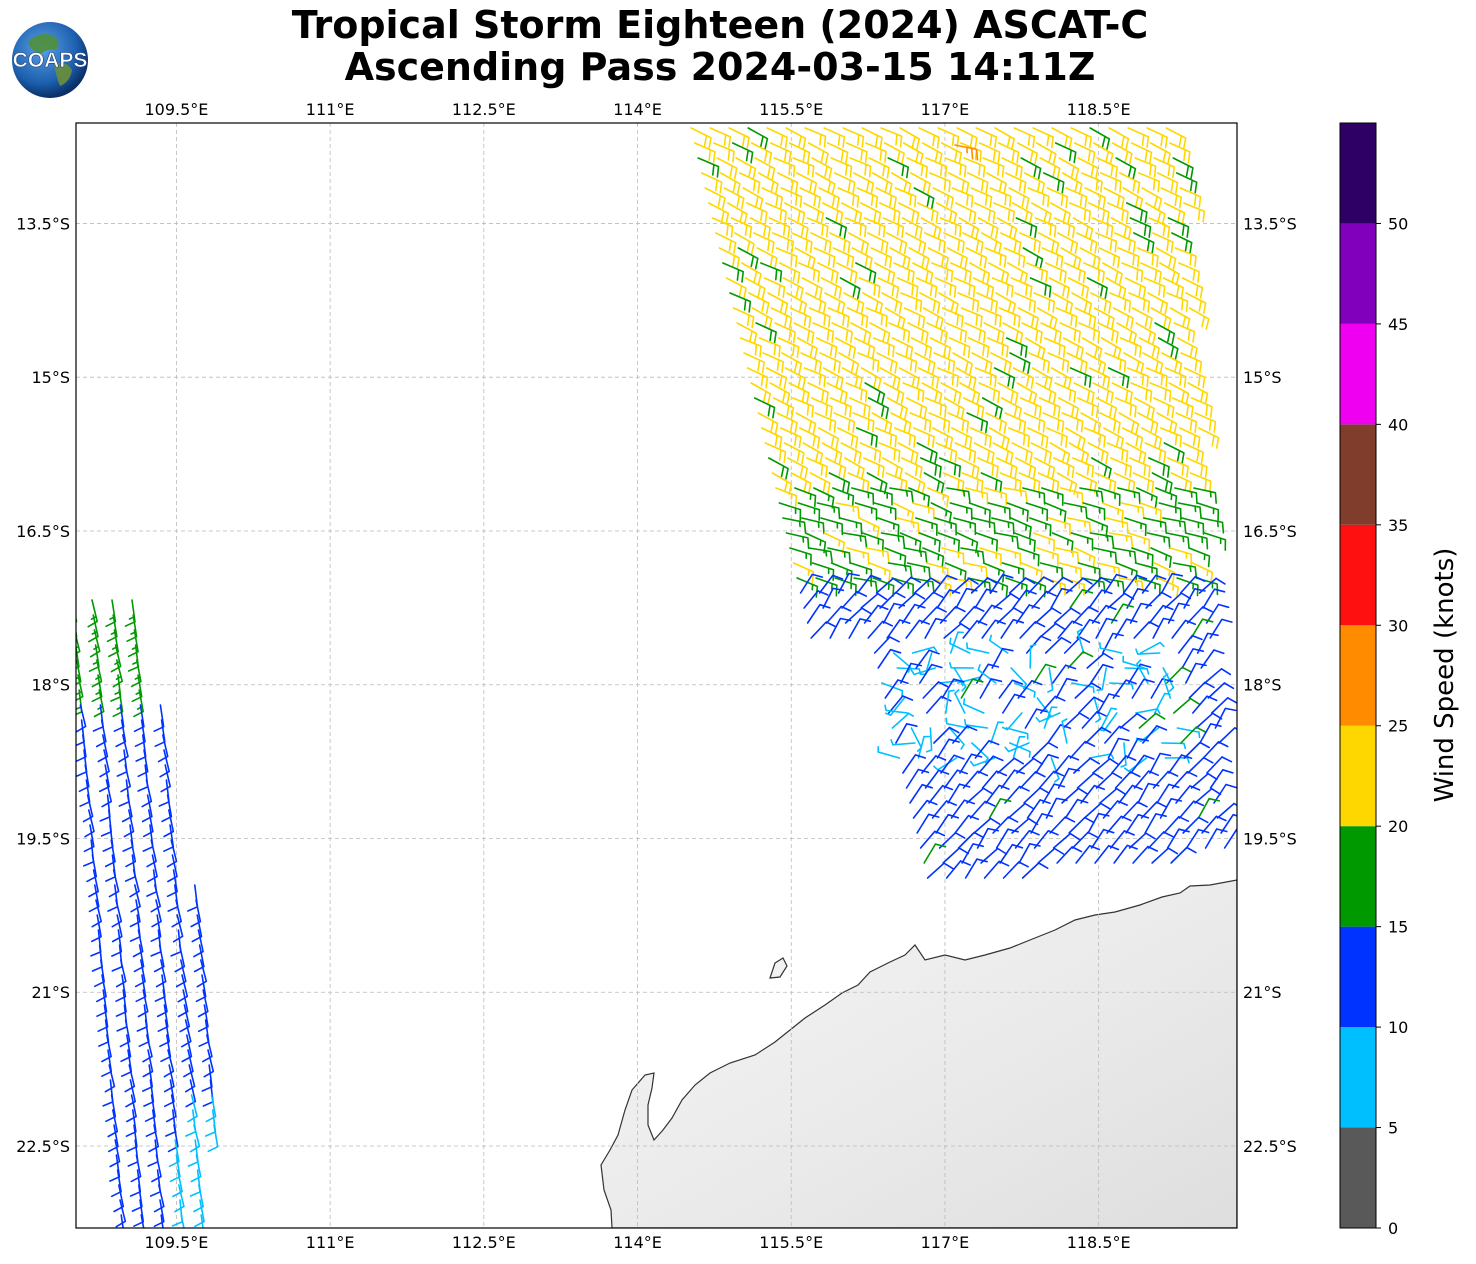 Image resolution: width=1476 pixels, height=1264 pixels. Describe the element at coordinates (43, 223) in the screenshot. I see `lat-tick-label: 13.5°S` at that location.